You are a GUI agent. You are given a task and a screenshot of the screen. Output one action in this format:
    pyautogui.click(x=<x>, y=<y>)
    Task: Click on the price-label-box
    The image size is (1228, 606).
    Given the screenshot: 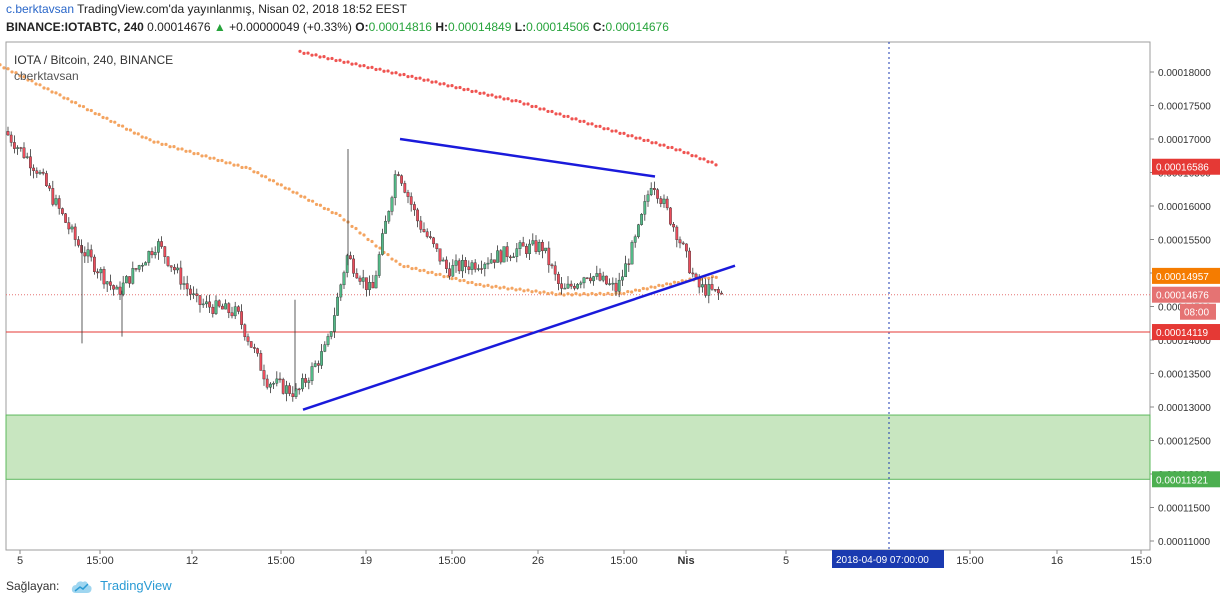 What is the action you would take?
    pyautogui.click(x=1186, y=479)
    